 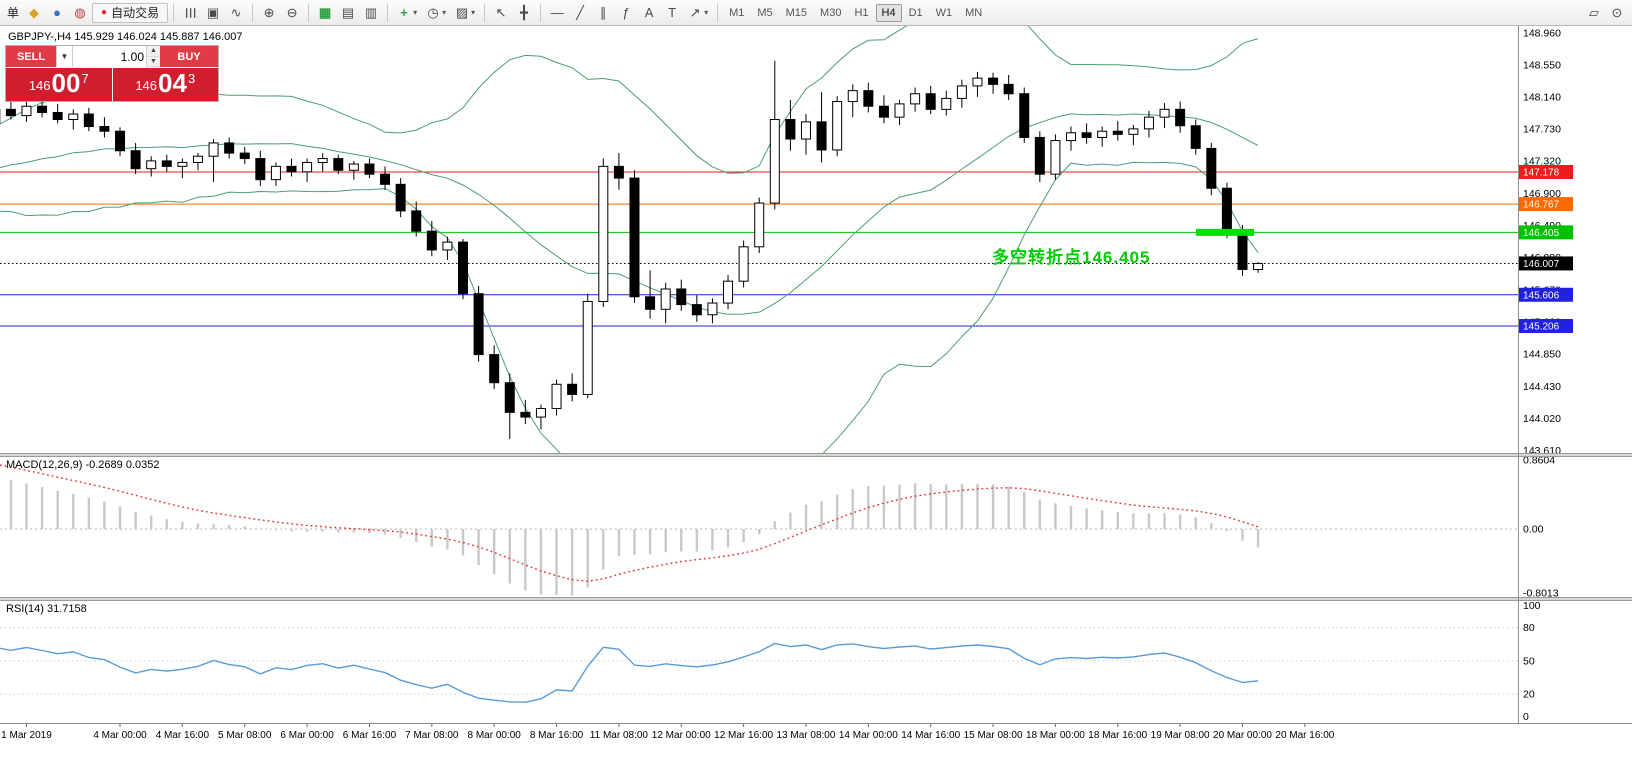 I want to click on svg-text: 11 Mar 08:00, so click(x=619, y=735).